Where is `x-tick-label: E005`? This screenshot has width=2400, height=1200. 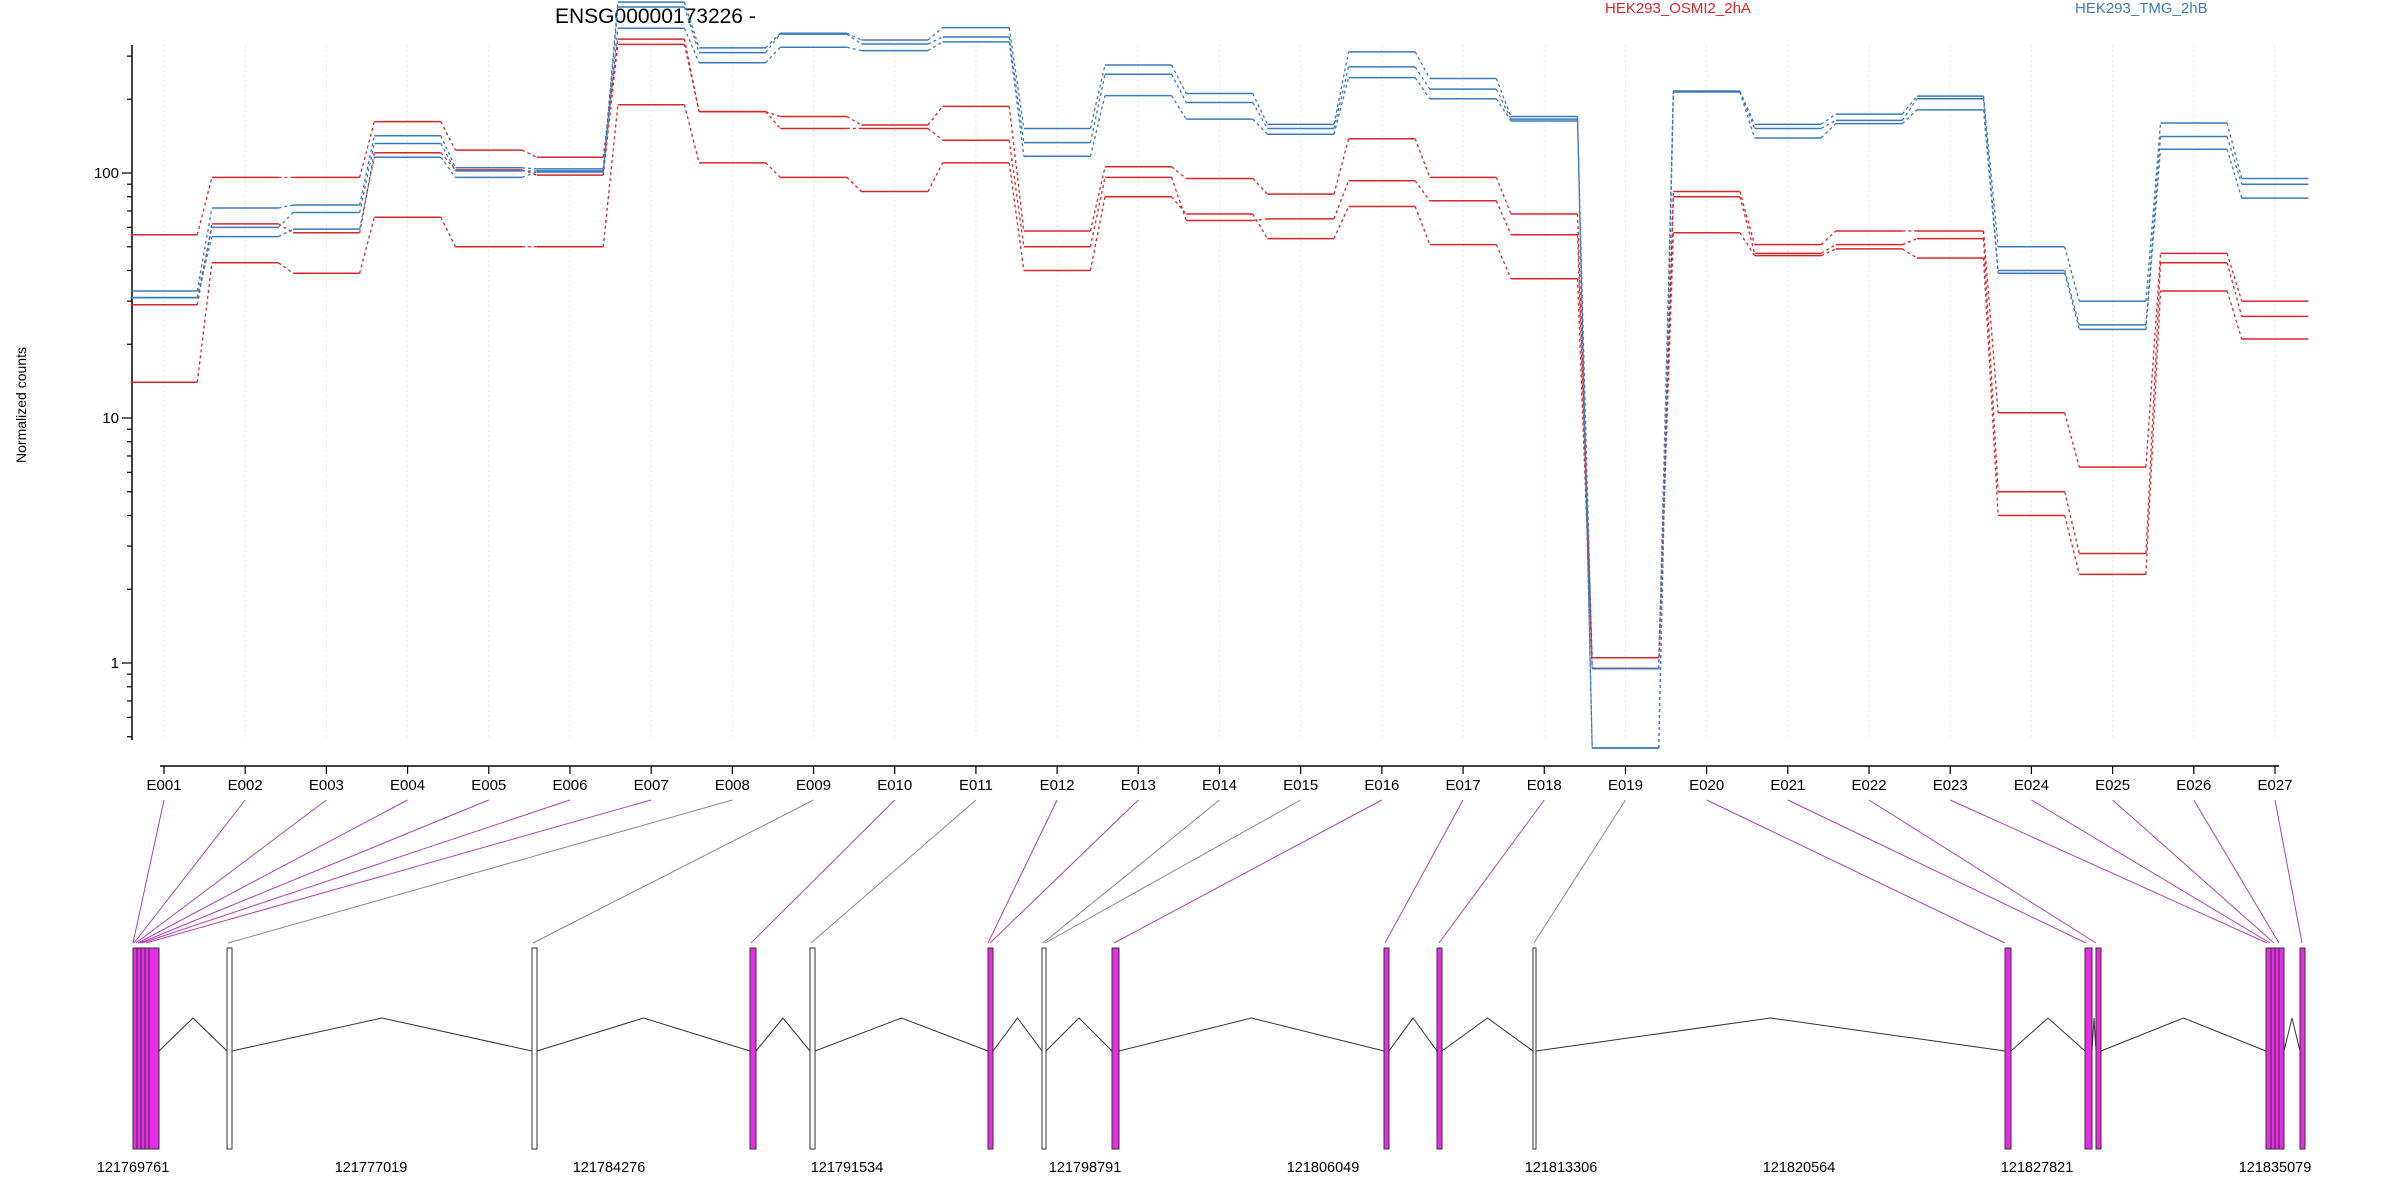 x-tick-label: E005 is located at coordinates (488, 785).